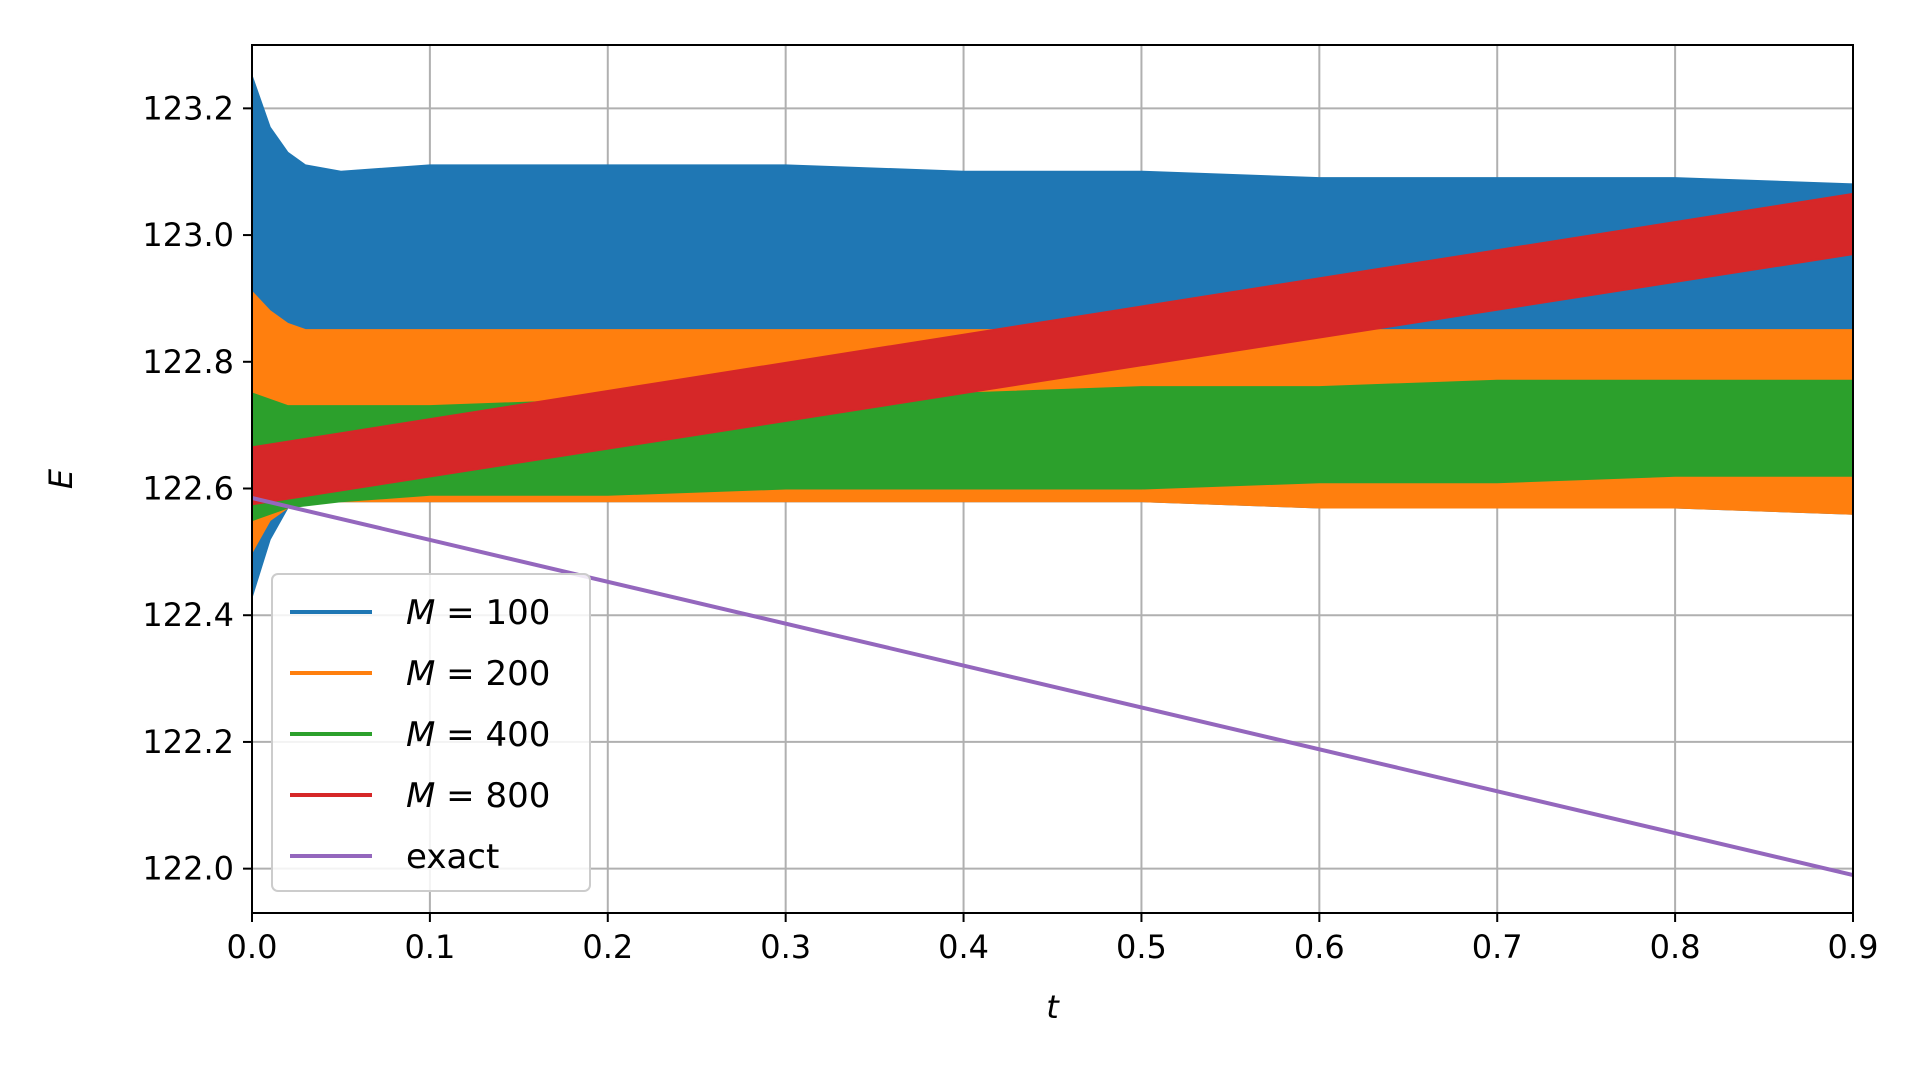 The height and width of the screenshot is (1080, 1920). I want to click on legend-label: M = 100, so click(478, 613).